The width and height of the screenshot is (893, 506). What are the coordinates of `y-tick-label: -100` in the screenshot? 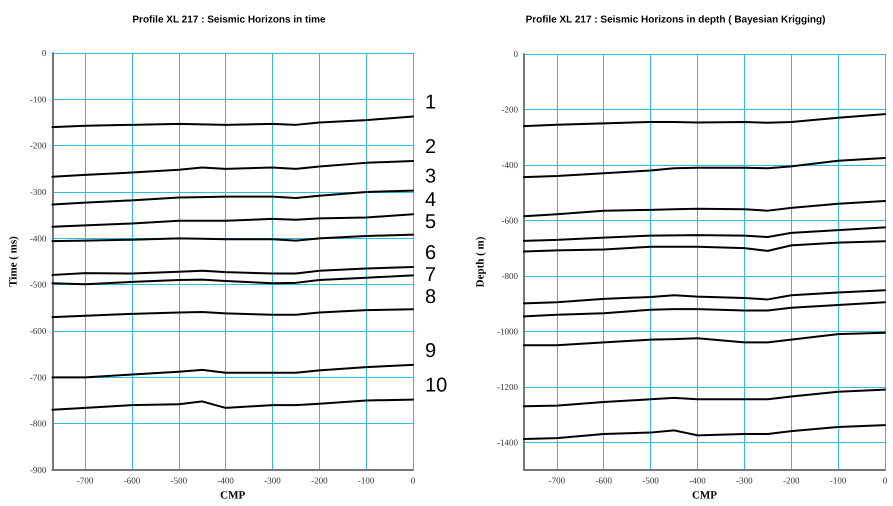 It's located at (38, 99).